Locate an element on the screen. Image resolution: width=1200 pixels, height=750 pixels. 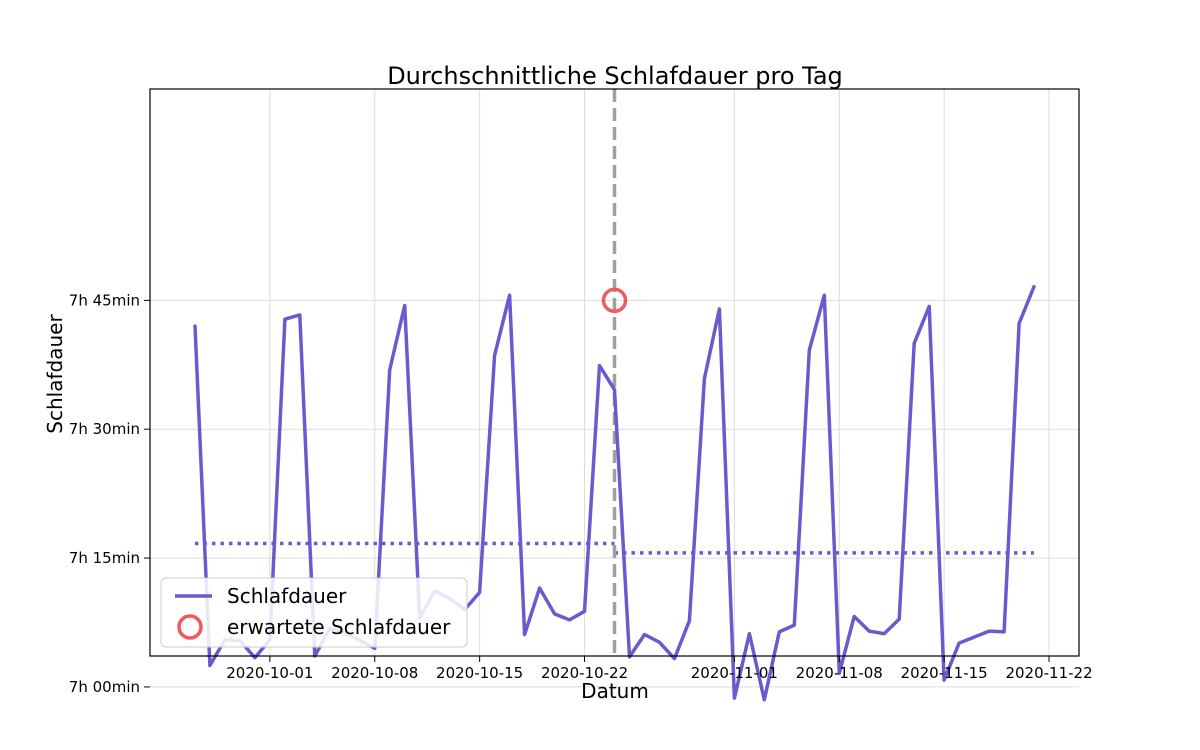
y-tick-label: 7h 00min is located at coordinates (104, 687).